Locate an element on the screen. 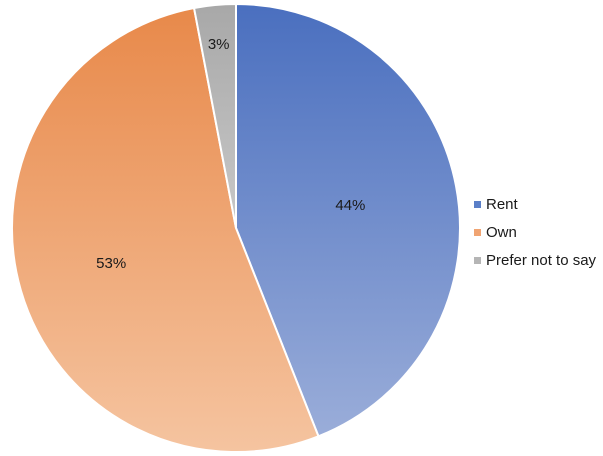 Image resolution: width=603 pixels, height=456 pixels. legend-label: Rent is located at coordinates (502, 204).